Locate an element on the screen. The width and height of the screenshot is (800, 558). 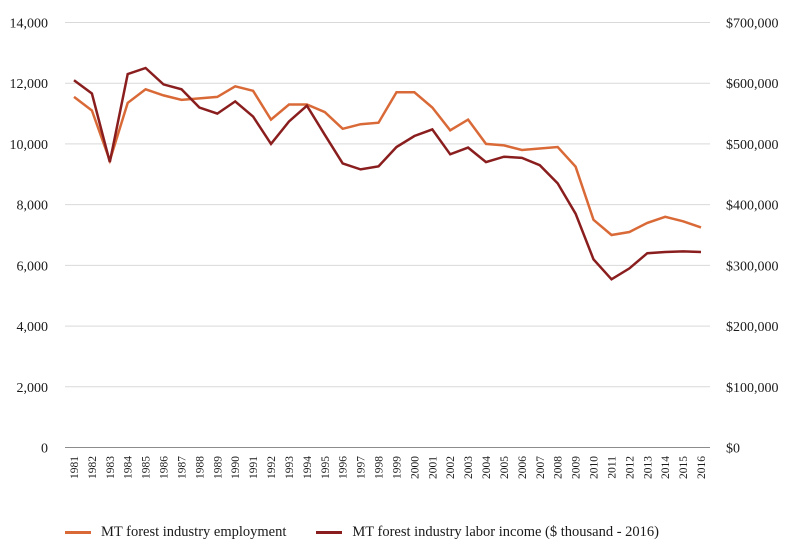
legend-swatch-labor-income is located at coordinates (329, 532).